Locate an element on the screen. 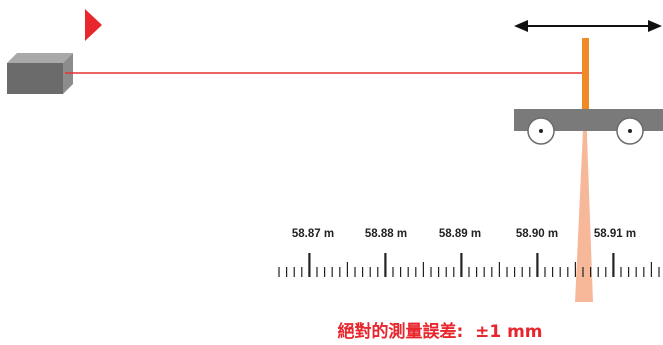 The width and height of the screenshot is (663, 345). scale-label: 58.87 m is located at coordinates (313, 234).